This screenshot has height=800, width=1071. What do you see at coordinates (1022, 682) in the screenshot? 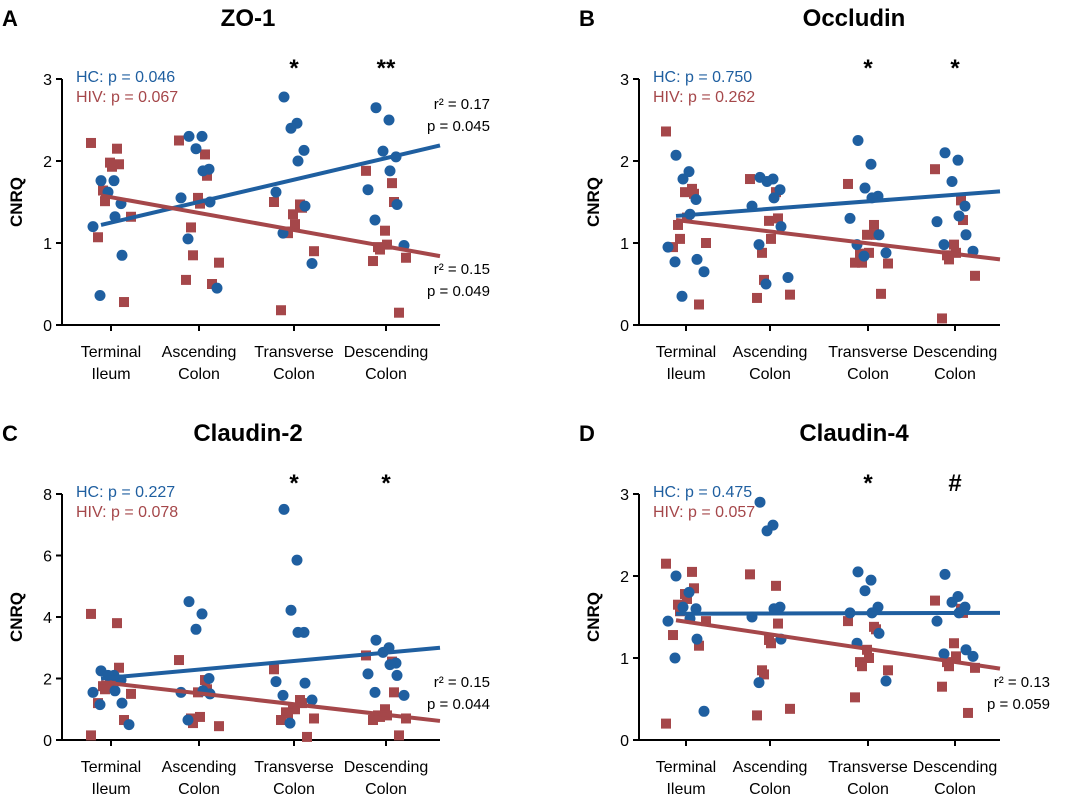
I see `hiv-r2-label: r² = 0.13` at bounding box center [1022, 682].